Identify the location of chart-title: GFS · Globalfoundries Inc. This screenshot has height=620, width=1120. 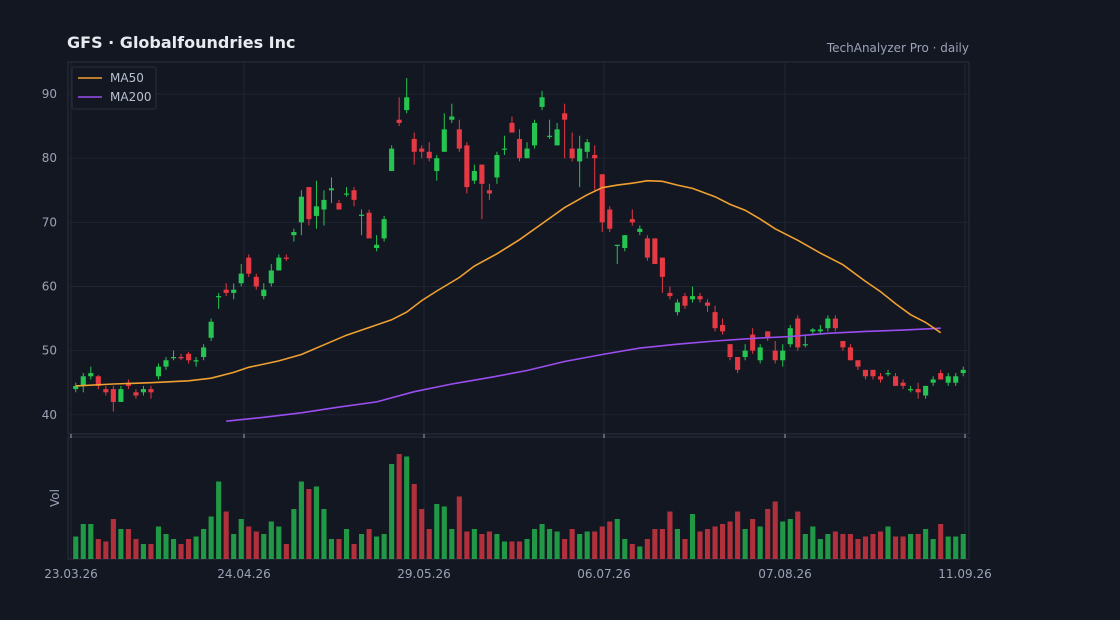
(181, 42).